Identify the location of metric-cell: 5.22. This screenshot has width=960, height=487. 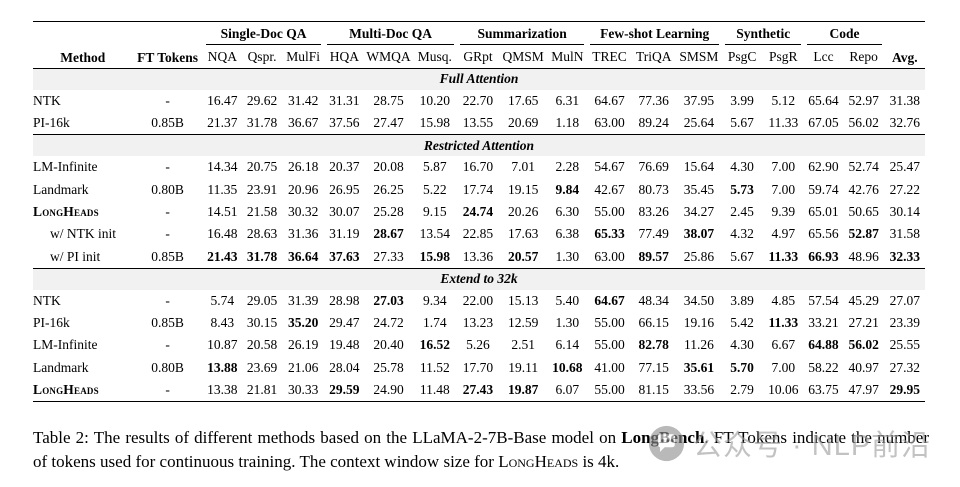
(434, 189).